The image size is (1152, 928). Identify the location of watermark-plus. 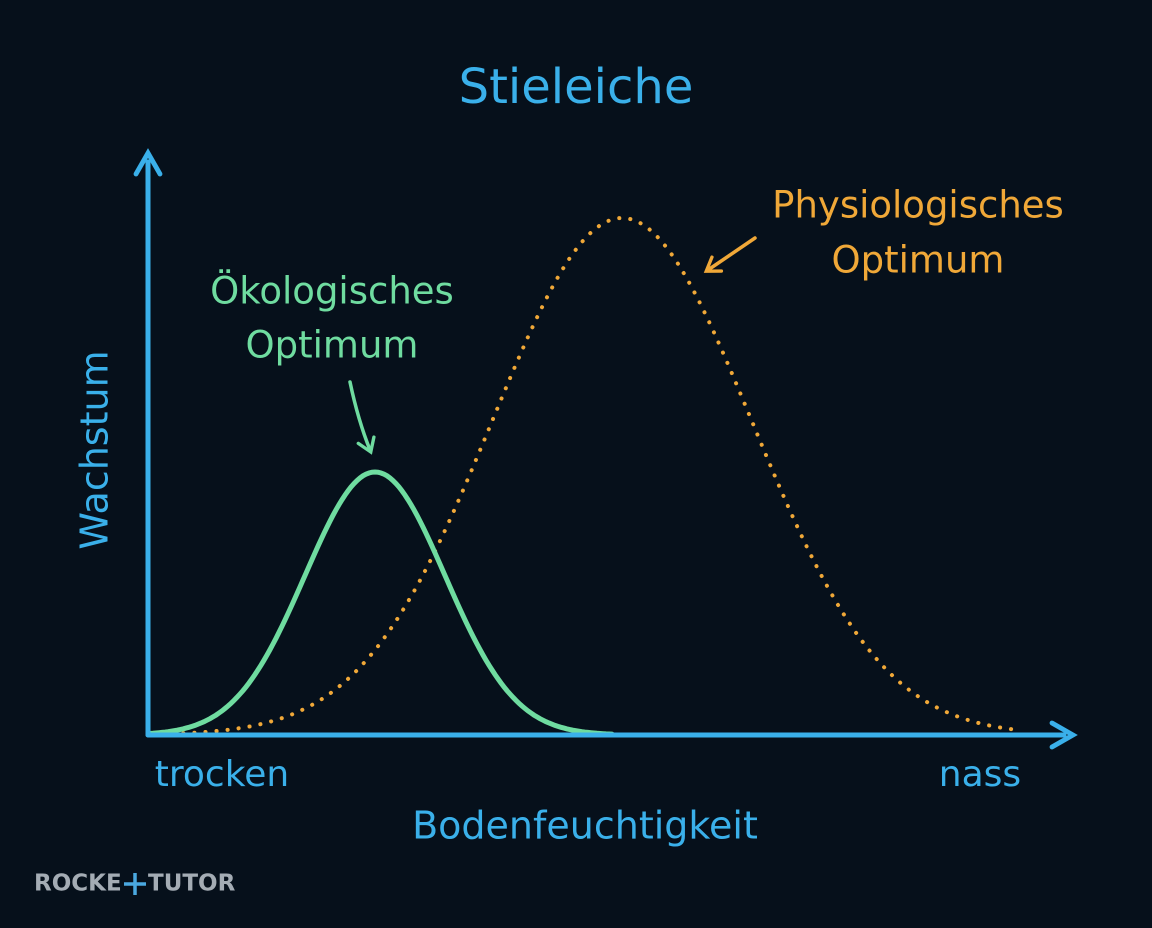
(135, 884).